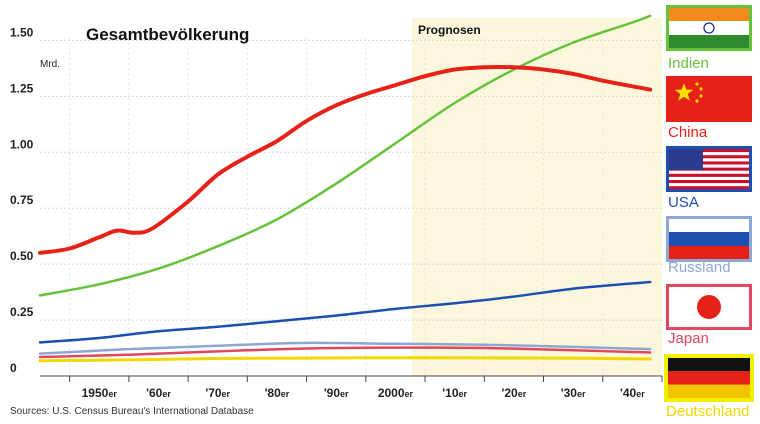 The height and width of the screenshot is (424, 760). Describe the element at coordinates (514, 393) in the screenshot. I see `x-tick-label: '20er` at that location.